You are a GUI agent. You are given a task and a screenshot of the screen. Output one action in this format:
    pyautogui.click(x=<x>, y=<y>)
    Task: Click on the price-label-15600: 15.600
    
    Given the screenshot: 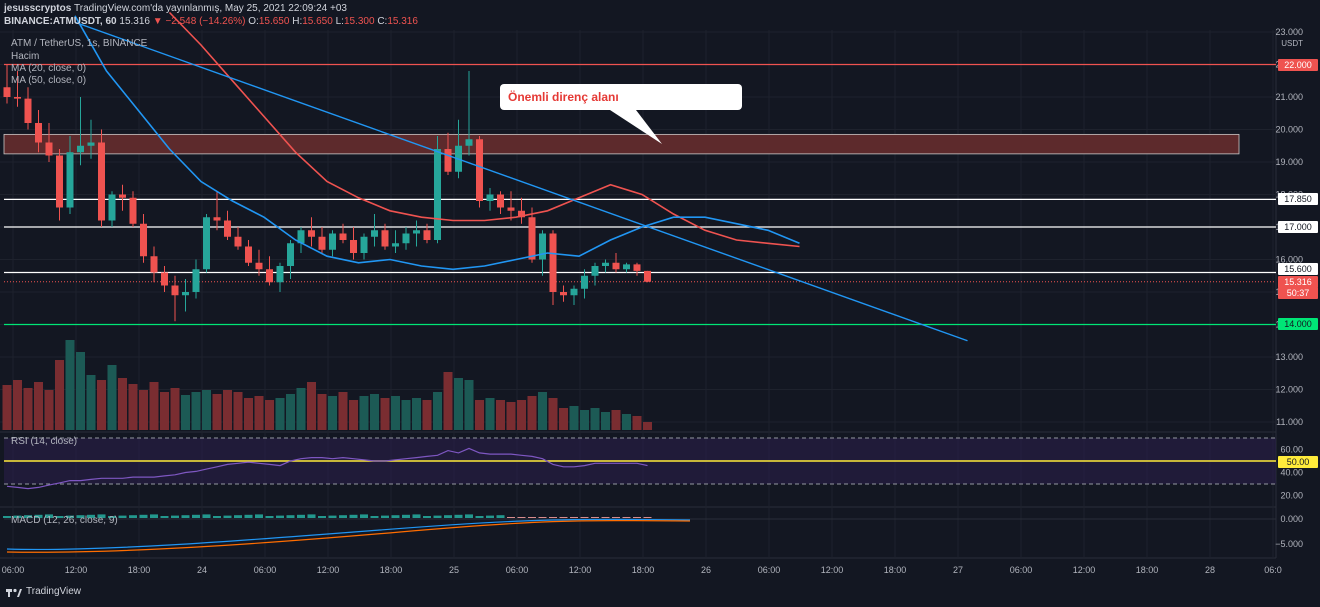 What is the action you would take?
    pyautogui.click(x=1298, y=269)
    